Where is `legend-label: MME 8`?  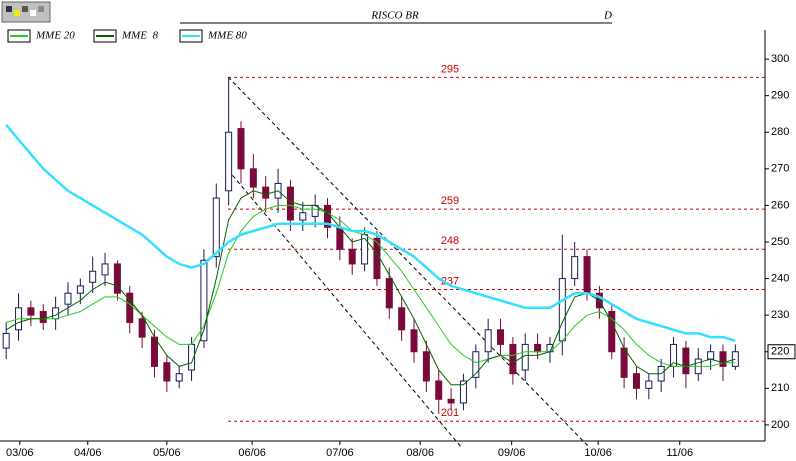 legend-label: MME 8 is located at coordinates (140, 36).